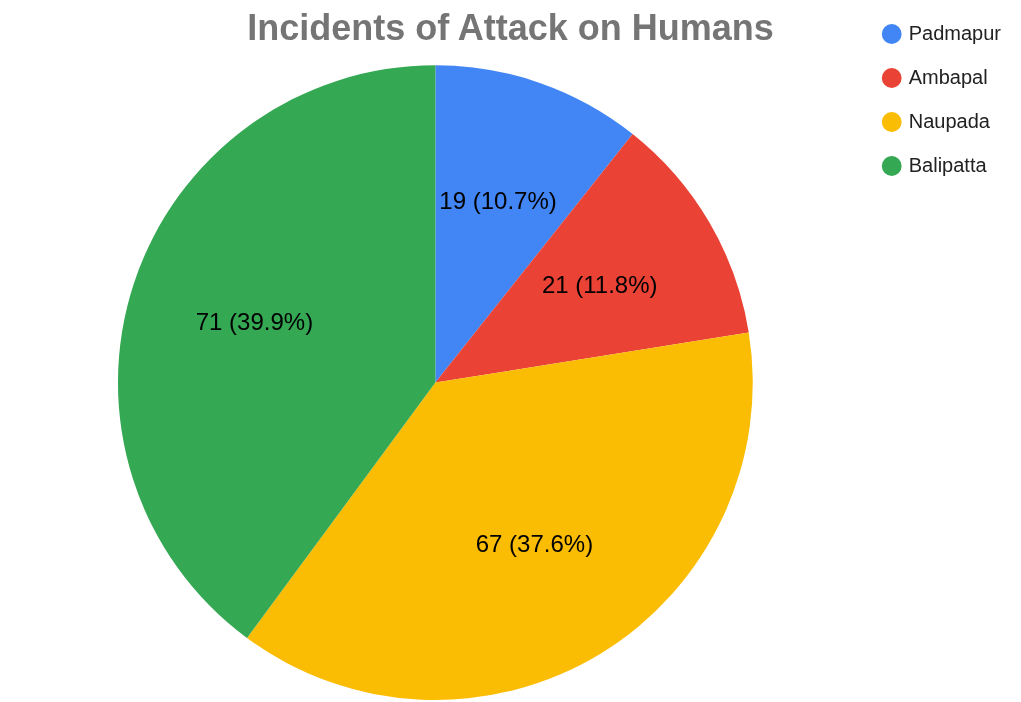 This screenshot has width=1021, height=702. What do you see at coordinates (254, 321) in the screenshot?
I see `data-label: 71 (39.9%)` at bounding box center [254, 321].